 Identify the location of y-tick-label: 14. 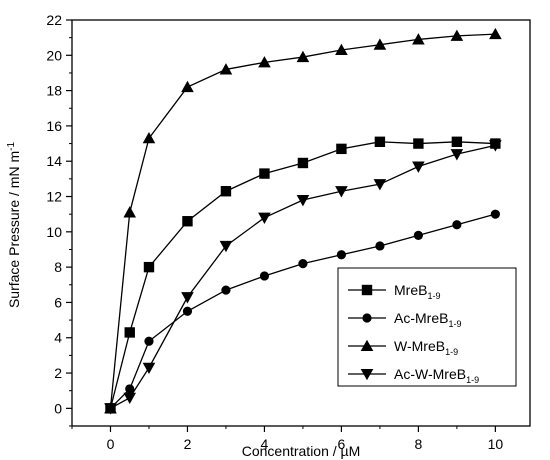
(54, 161).